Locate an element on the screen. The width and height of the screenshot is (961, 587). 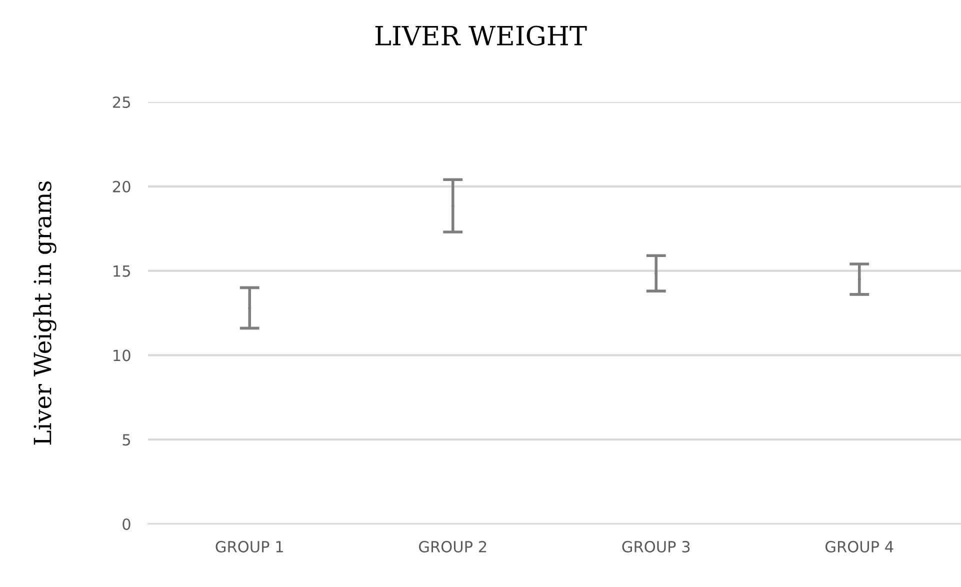
y-tick-label: 15 is located at coordinates (122, 271).